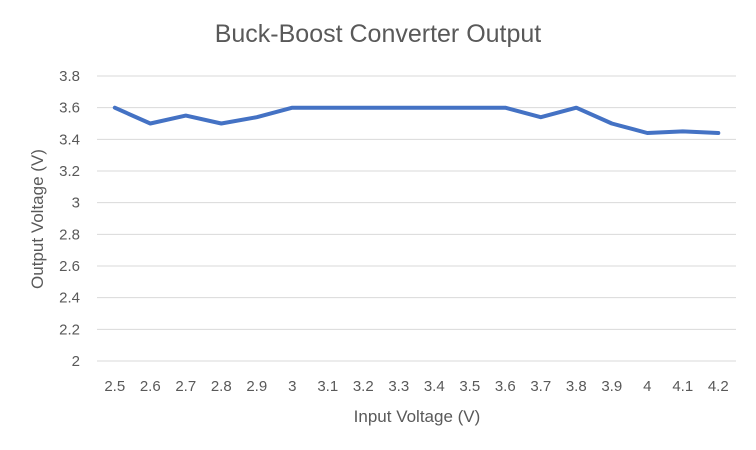 This screenshot has height=450, width=756. Describe the element at coordinates (718, 386) in the screenshot. I see `x-tick-label: 4.2` at that location.